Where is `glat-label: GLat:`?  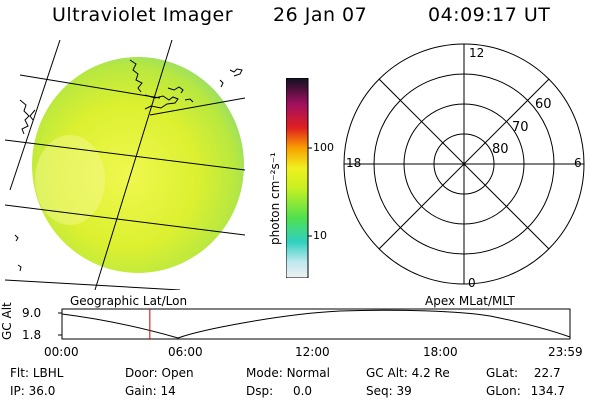 glat-label: GLat: is located at coordinates (502, 373).